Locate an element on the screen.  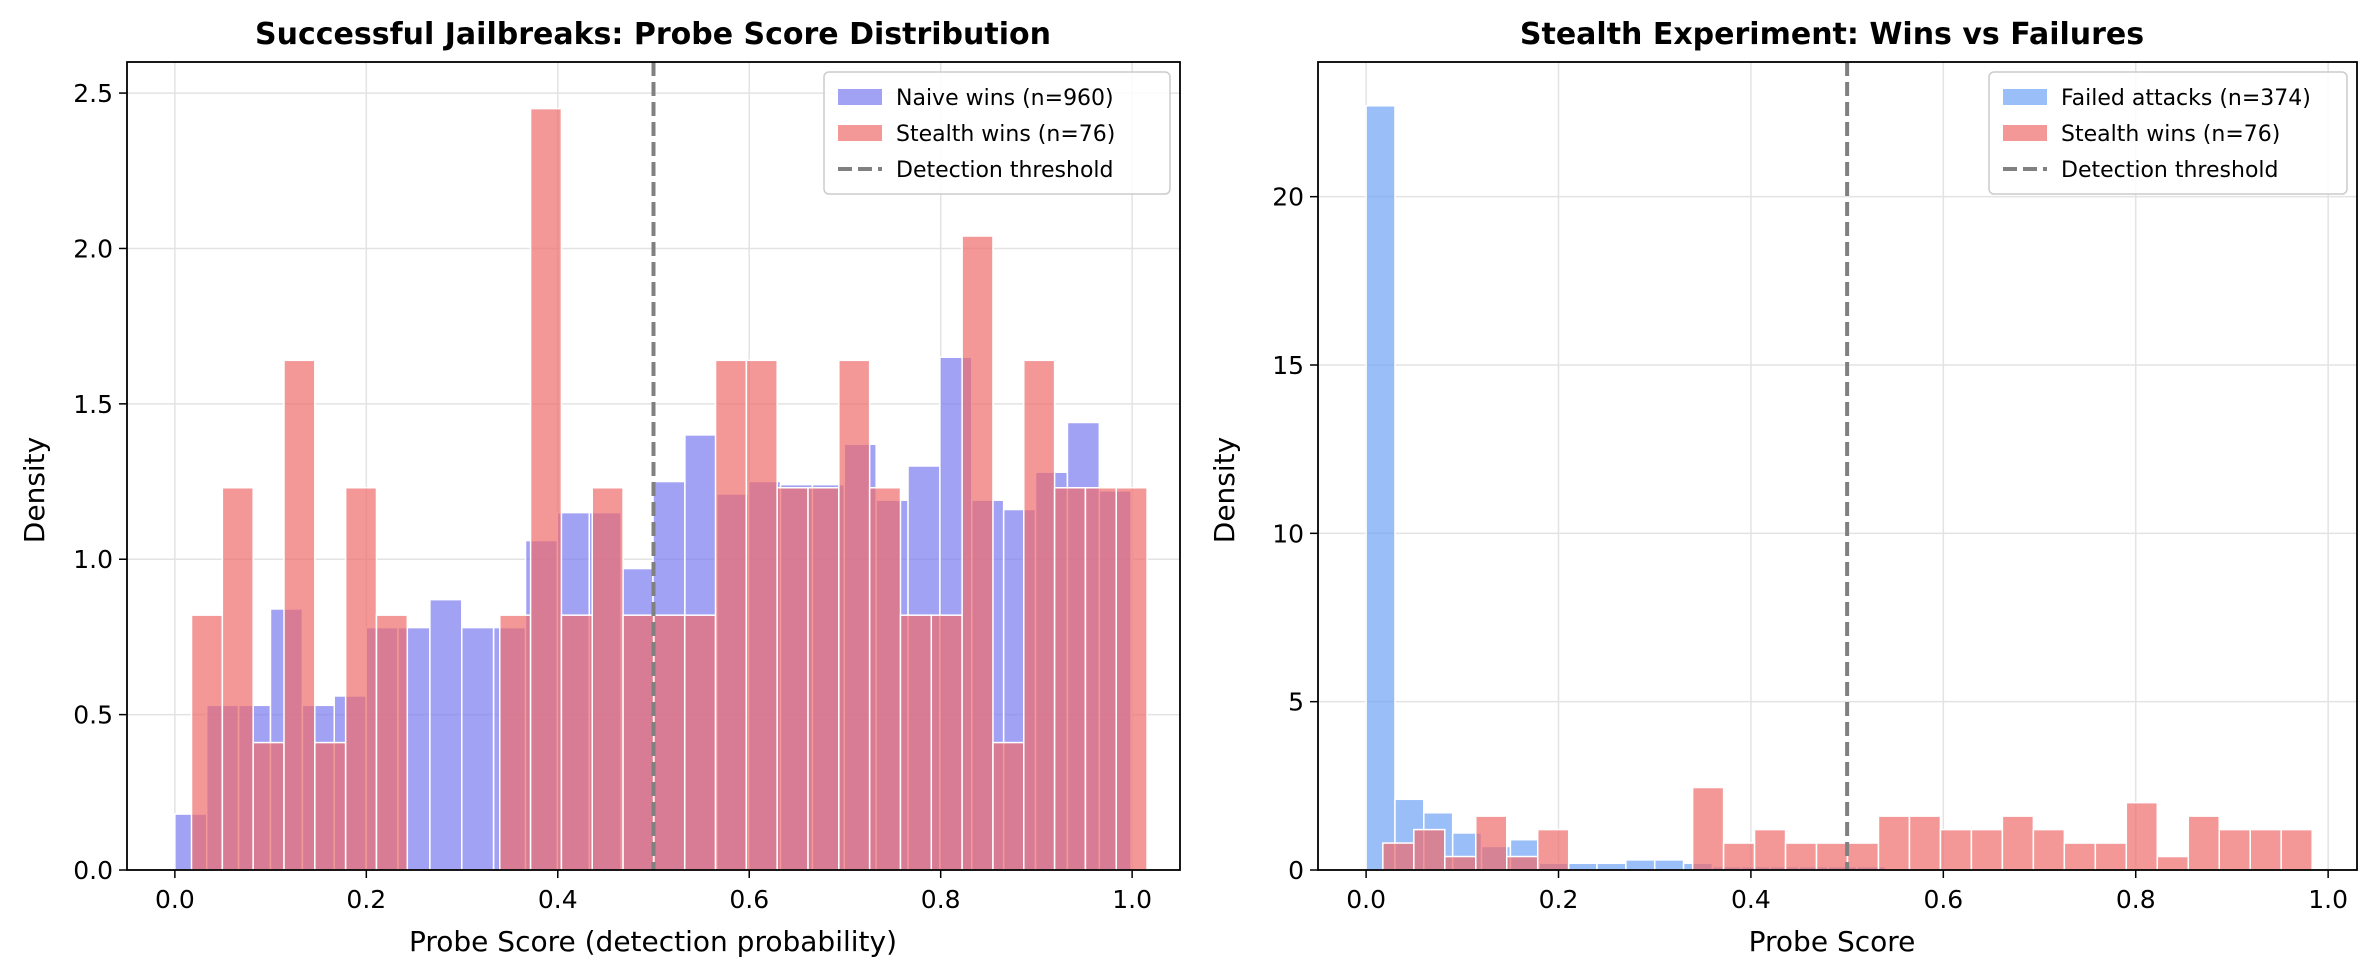
legend-label: Failed attacks (n=374) is located at coordinates (2186, 98).